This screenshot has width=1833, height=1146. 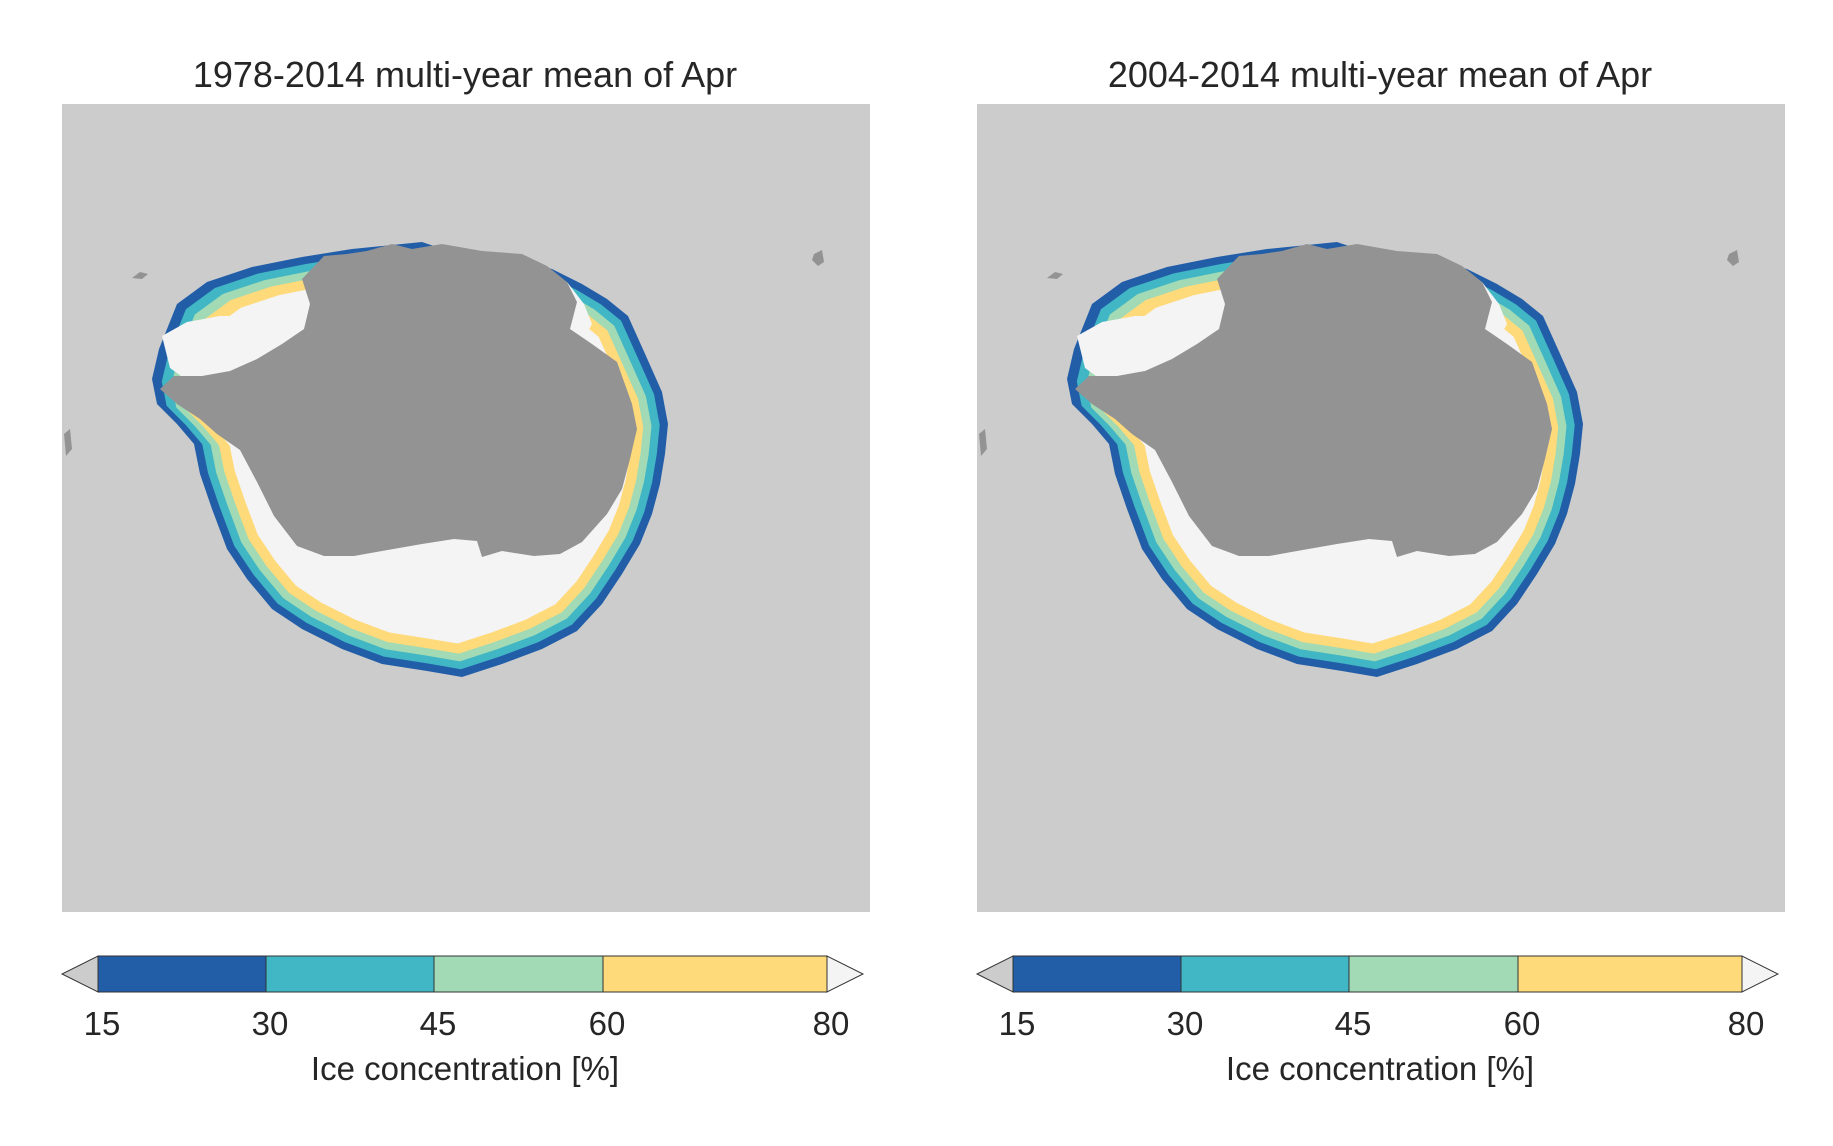 I want to click on map-title: 1978-2014 multi-year mean of Apr, so click(x=465, y=74).